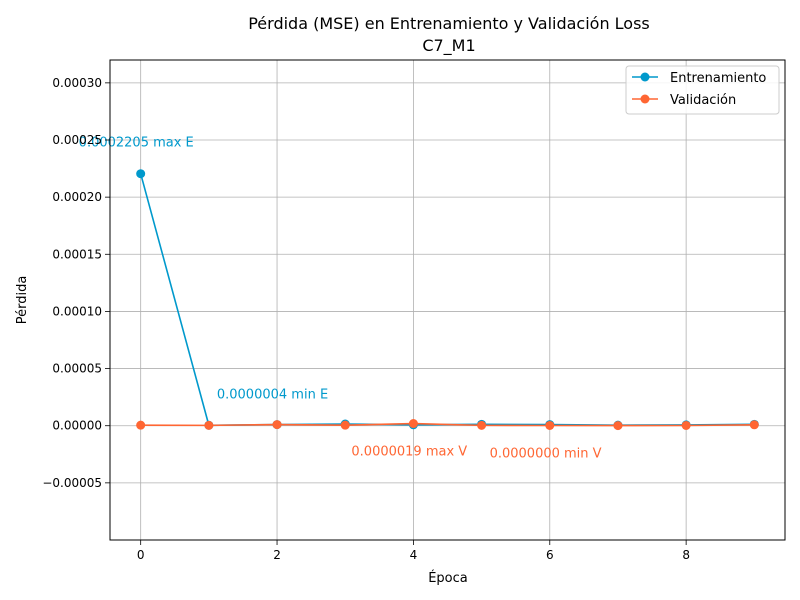  I want to click on y-tick-label: 0.00025, so click(77, 140).